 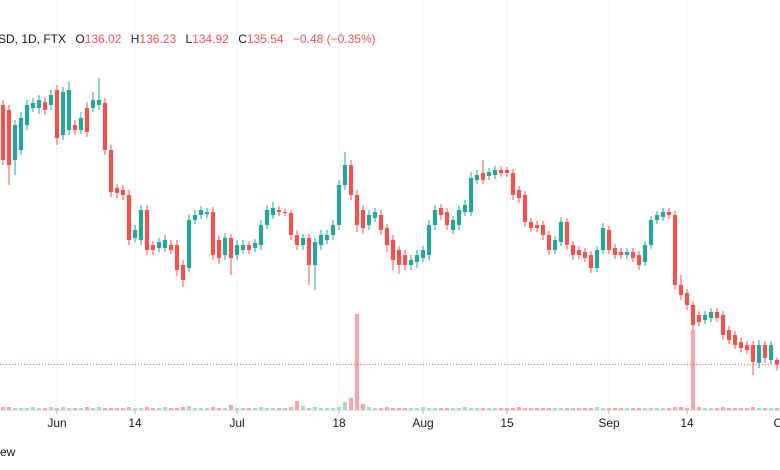 I want to click on x-tick-label: 15, so click(x=507, y=423).